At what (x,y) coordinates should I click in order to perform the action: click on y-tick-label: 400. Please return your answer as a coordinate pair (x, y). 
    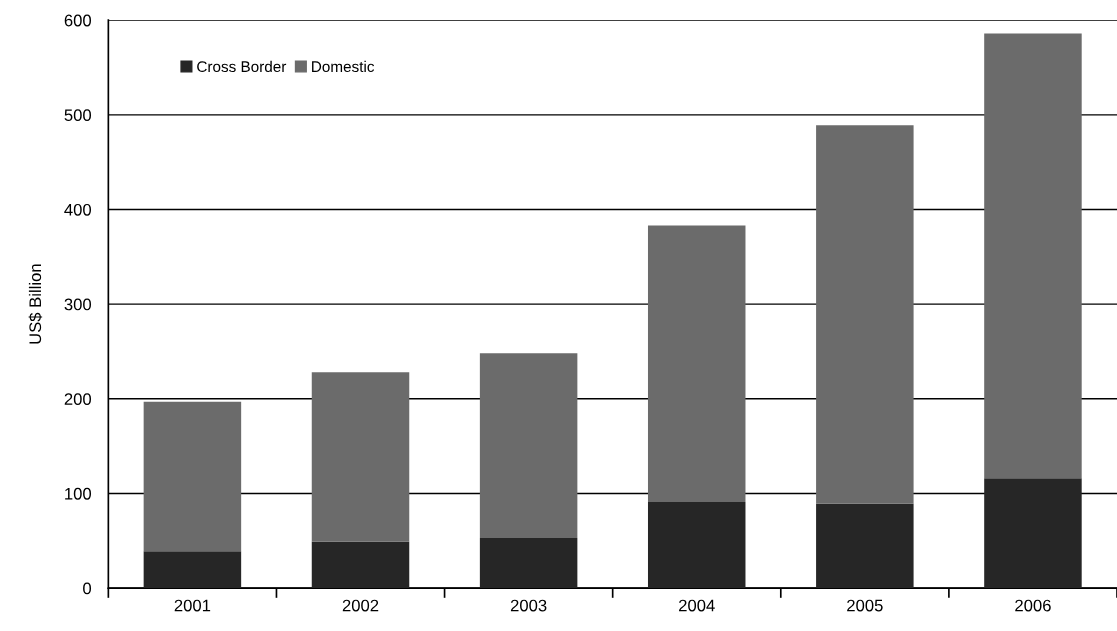
    Looking at the image, I should click on (78, 209).